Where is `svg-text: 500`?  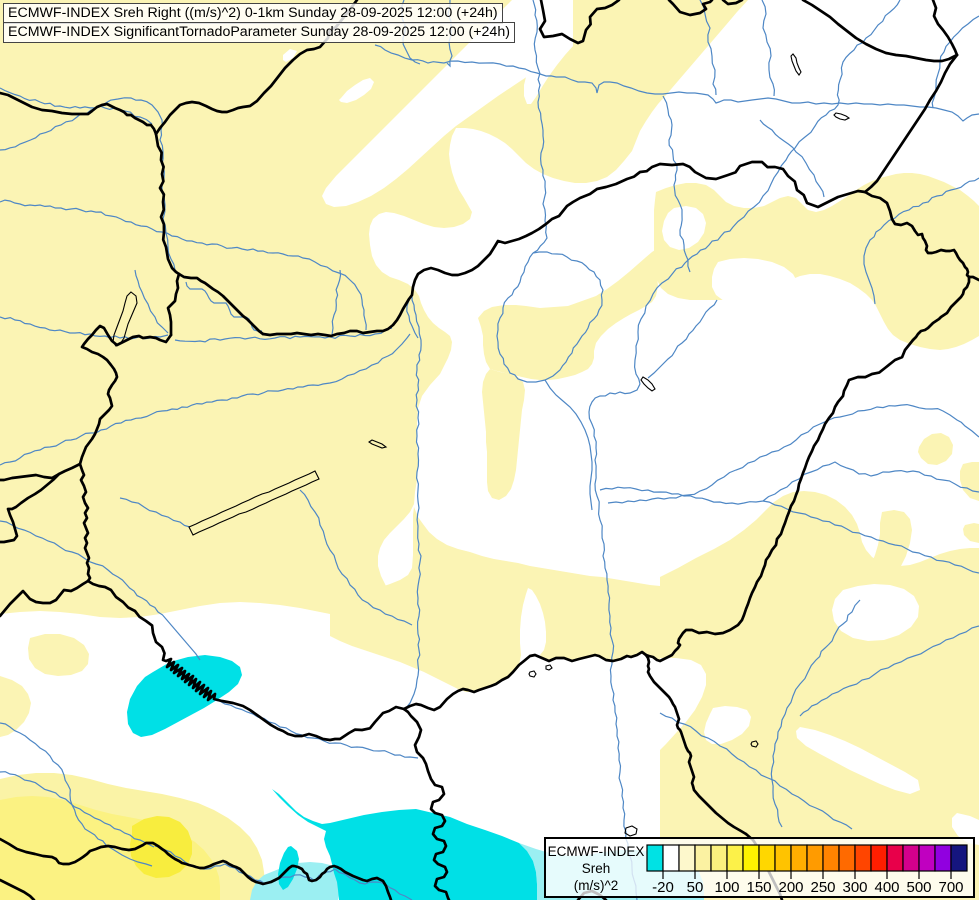 svg-text: 500 is located at coordinates (918, 887).